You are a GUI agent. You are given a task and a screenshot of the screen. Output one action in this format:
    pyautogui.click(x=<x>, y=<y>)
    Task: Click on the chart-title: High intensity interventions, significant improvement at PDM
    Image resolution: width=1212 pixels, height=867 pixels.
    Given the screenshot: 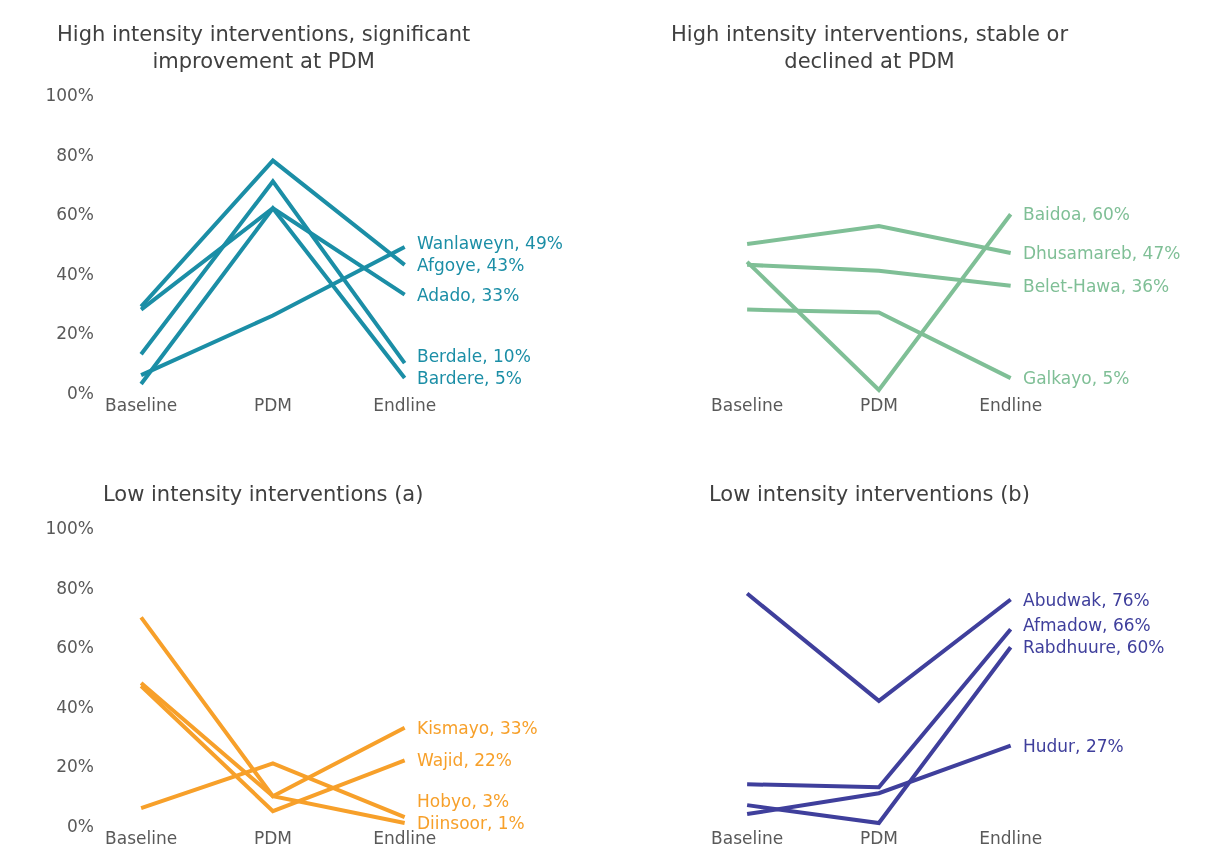 What is the action you would take?
    pyautogui.click(x=264, y=48)
    